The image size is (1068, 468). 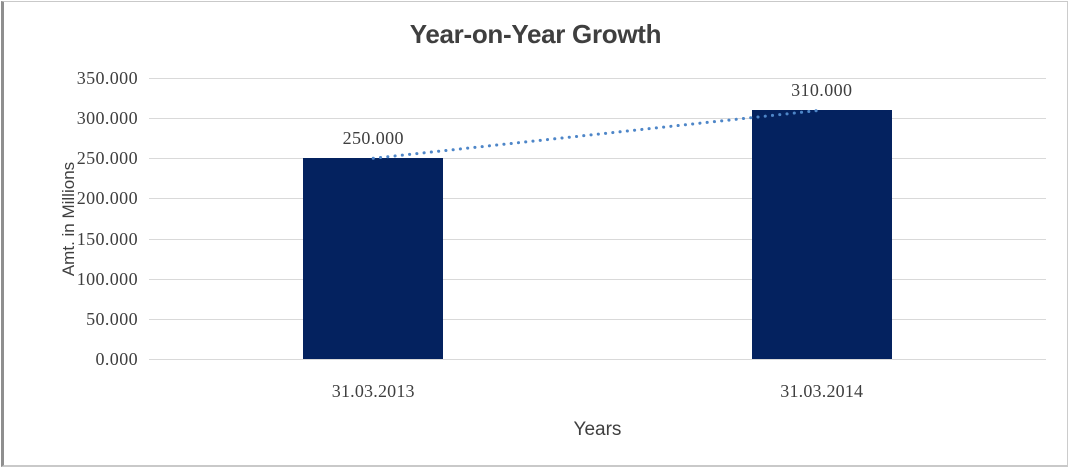 What do you see at coordinates (107, 278) in the screenshot?
I see `y-tick-label: 100.000` at bounding box center [107, 278].